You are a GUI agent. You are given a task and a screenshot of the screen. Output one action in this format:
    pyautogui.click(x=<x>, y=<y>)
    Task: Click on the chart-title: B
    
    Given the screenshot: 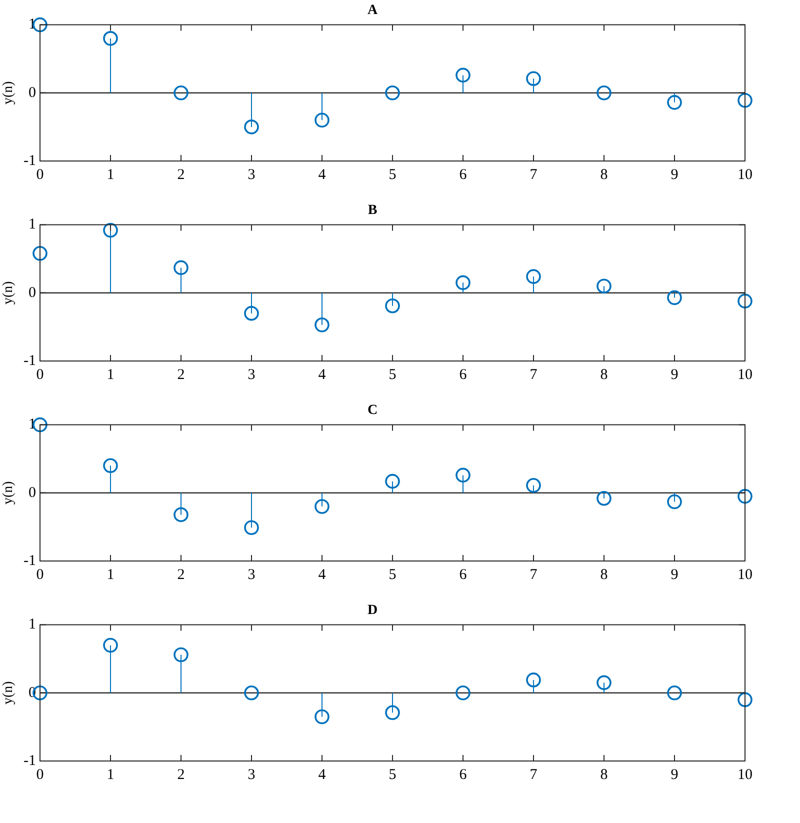 What is the action you would take?
    pyautogui.click(x=373, y=210)
    